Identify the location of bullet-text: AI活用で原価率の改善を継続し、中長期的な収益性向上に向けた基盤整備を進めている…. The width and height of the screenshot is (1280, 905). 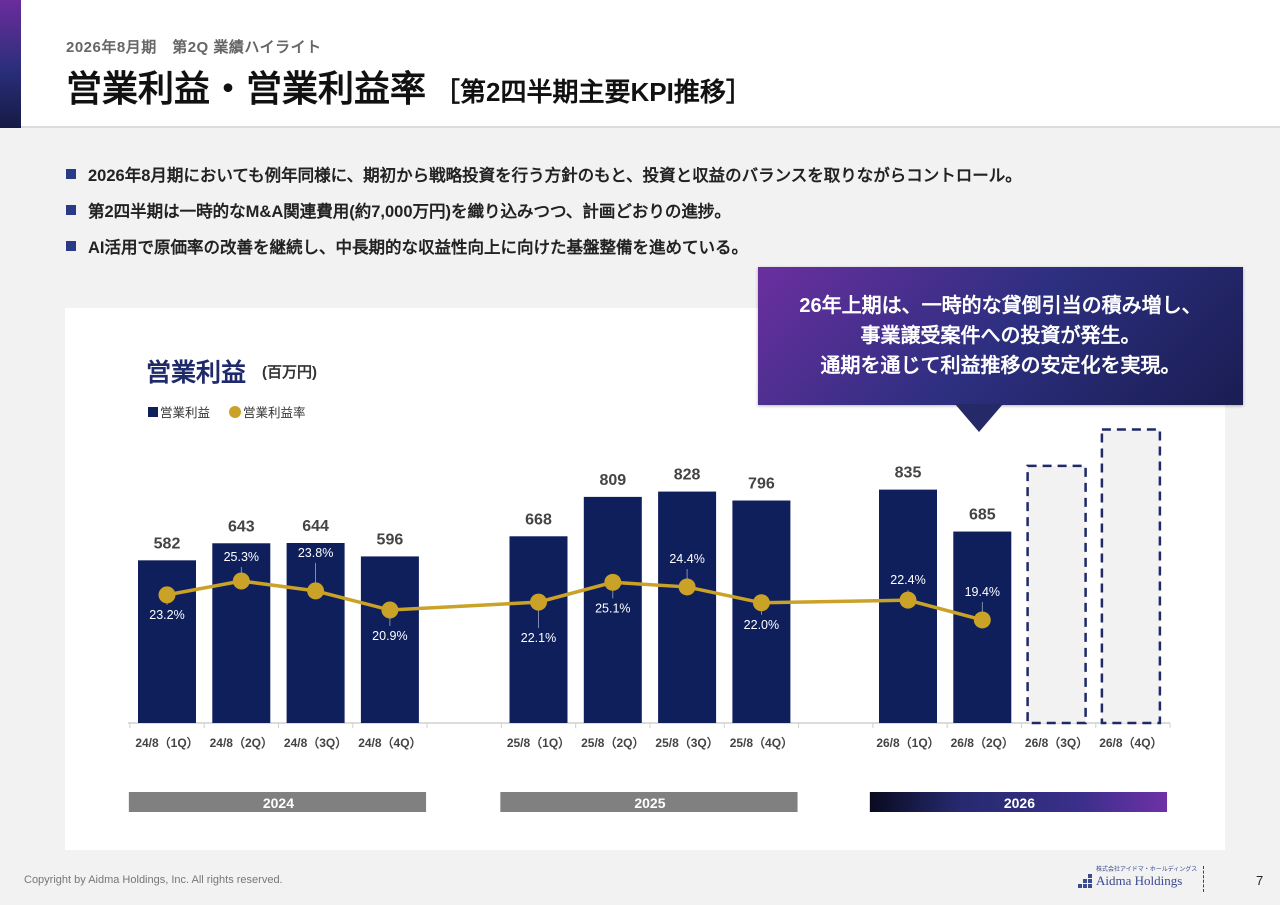
(418, 248).